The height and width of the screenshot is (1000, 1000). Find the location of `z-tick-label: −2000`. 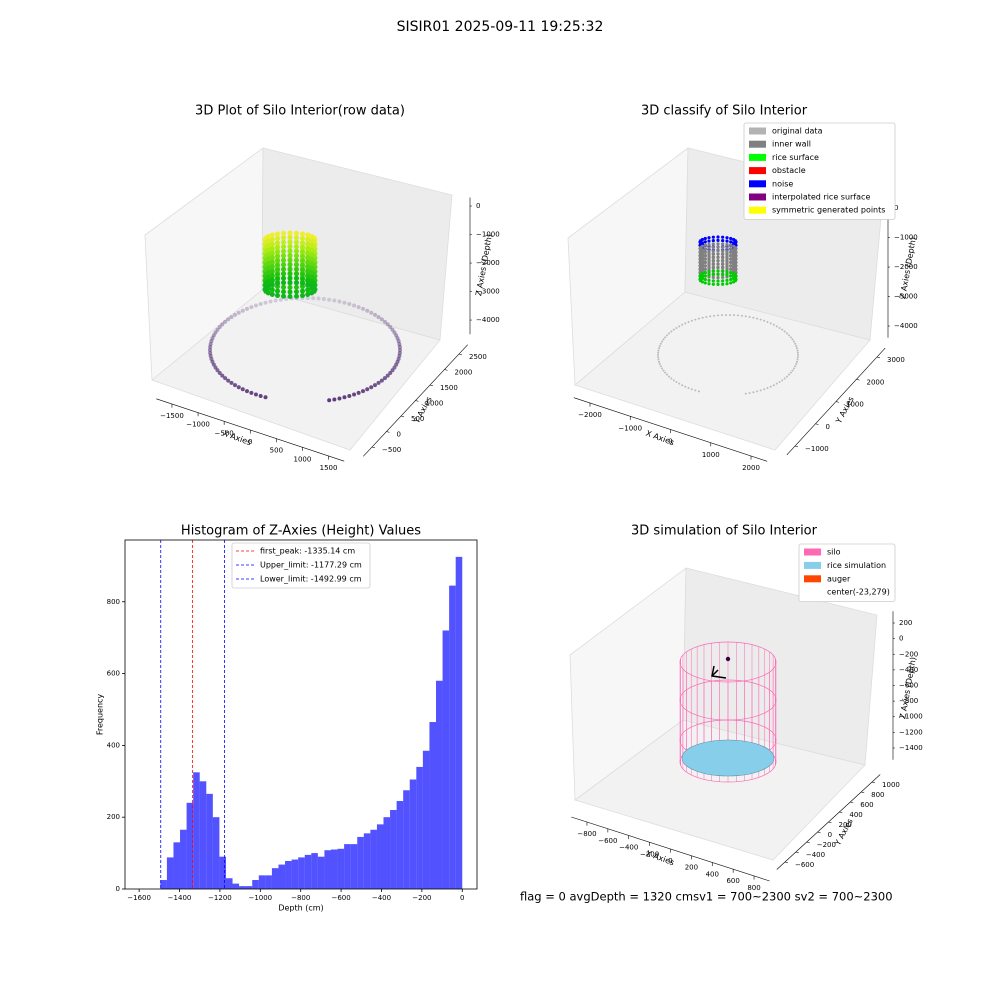

z-tick-label: −2000 is located at coordinates (906, 267).